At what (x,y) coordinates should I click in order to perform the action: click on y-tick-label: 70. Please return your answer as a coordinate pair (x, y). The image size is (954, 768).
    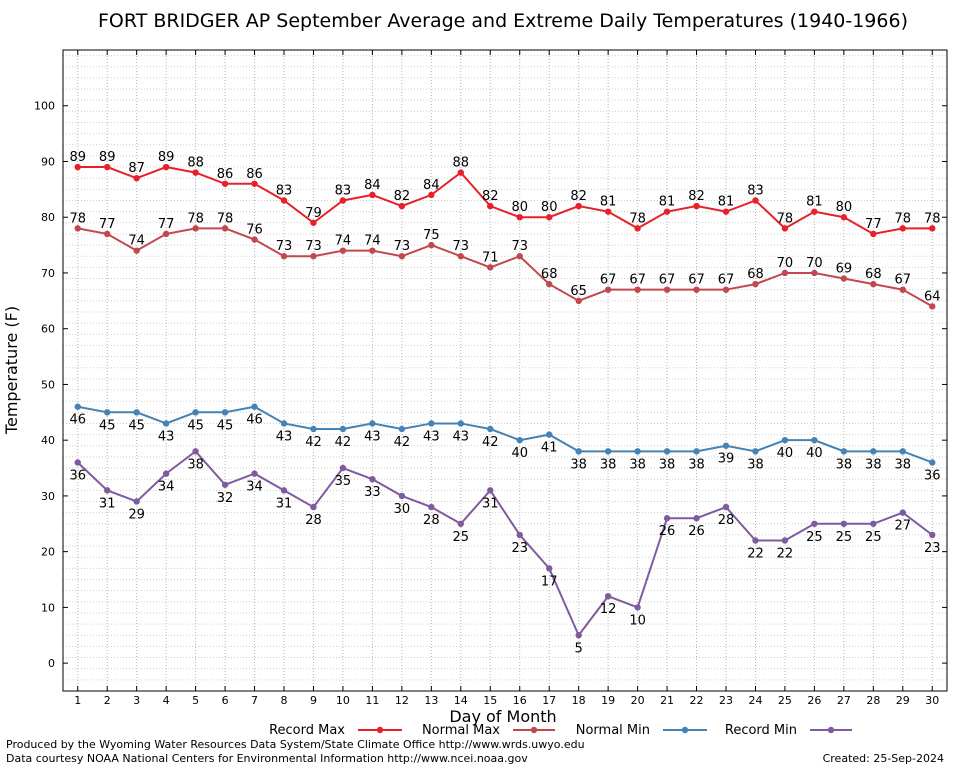
    Looking at the image, I should click on (48, 273).